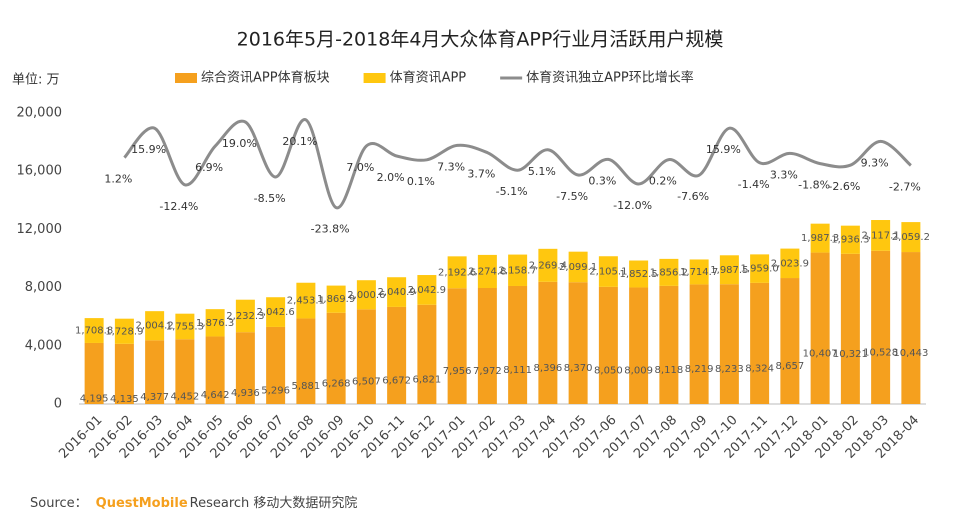 The width and height of the screenshot is (960, 526). Describe the element at coordinates (669, 370) in the screenshot. I see `value-label: 8,118` at that location.